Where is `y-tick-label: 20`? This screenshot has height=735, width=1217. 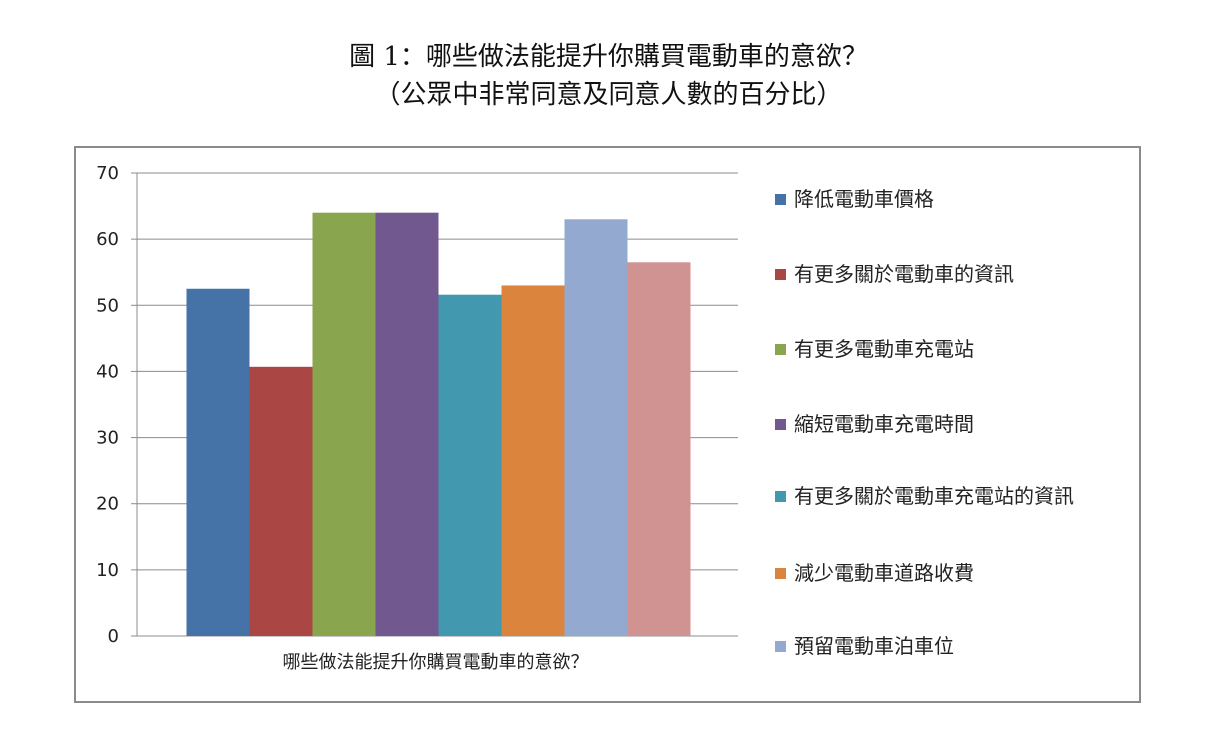
y-tick-label: 20 is located at coordinates (107, 504).